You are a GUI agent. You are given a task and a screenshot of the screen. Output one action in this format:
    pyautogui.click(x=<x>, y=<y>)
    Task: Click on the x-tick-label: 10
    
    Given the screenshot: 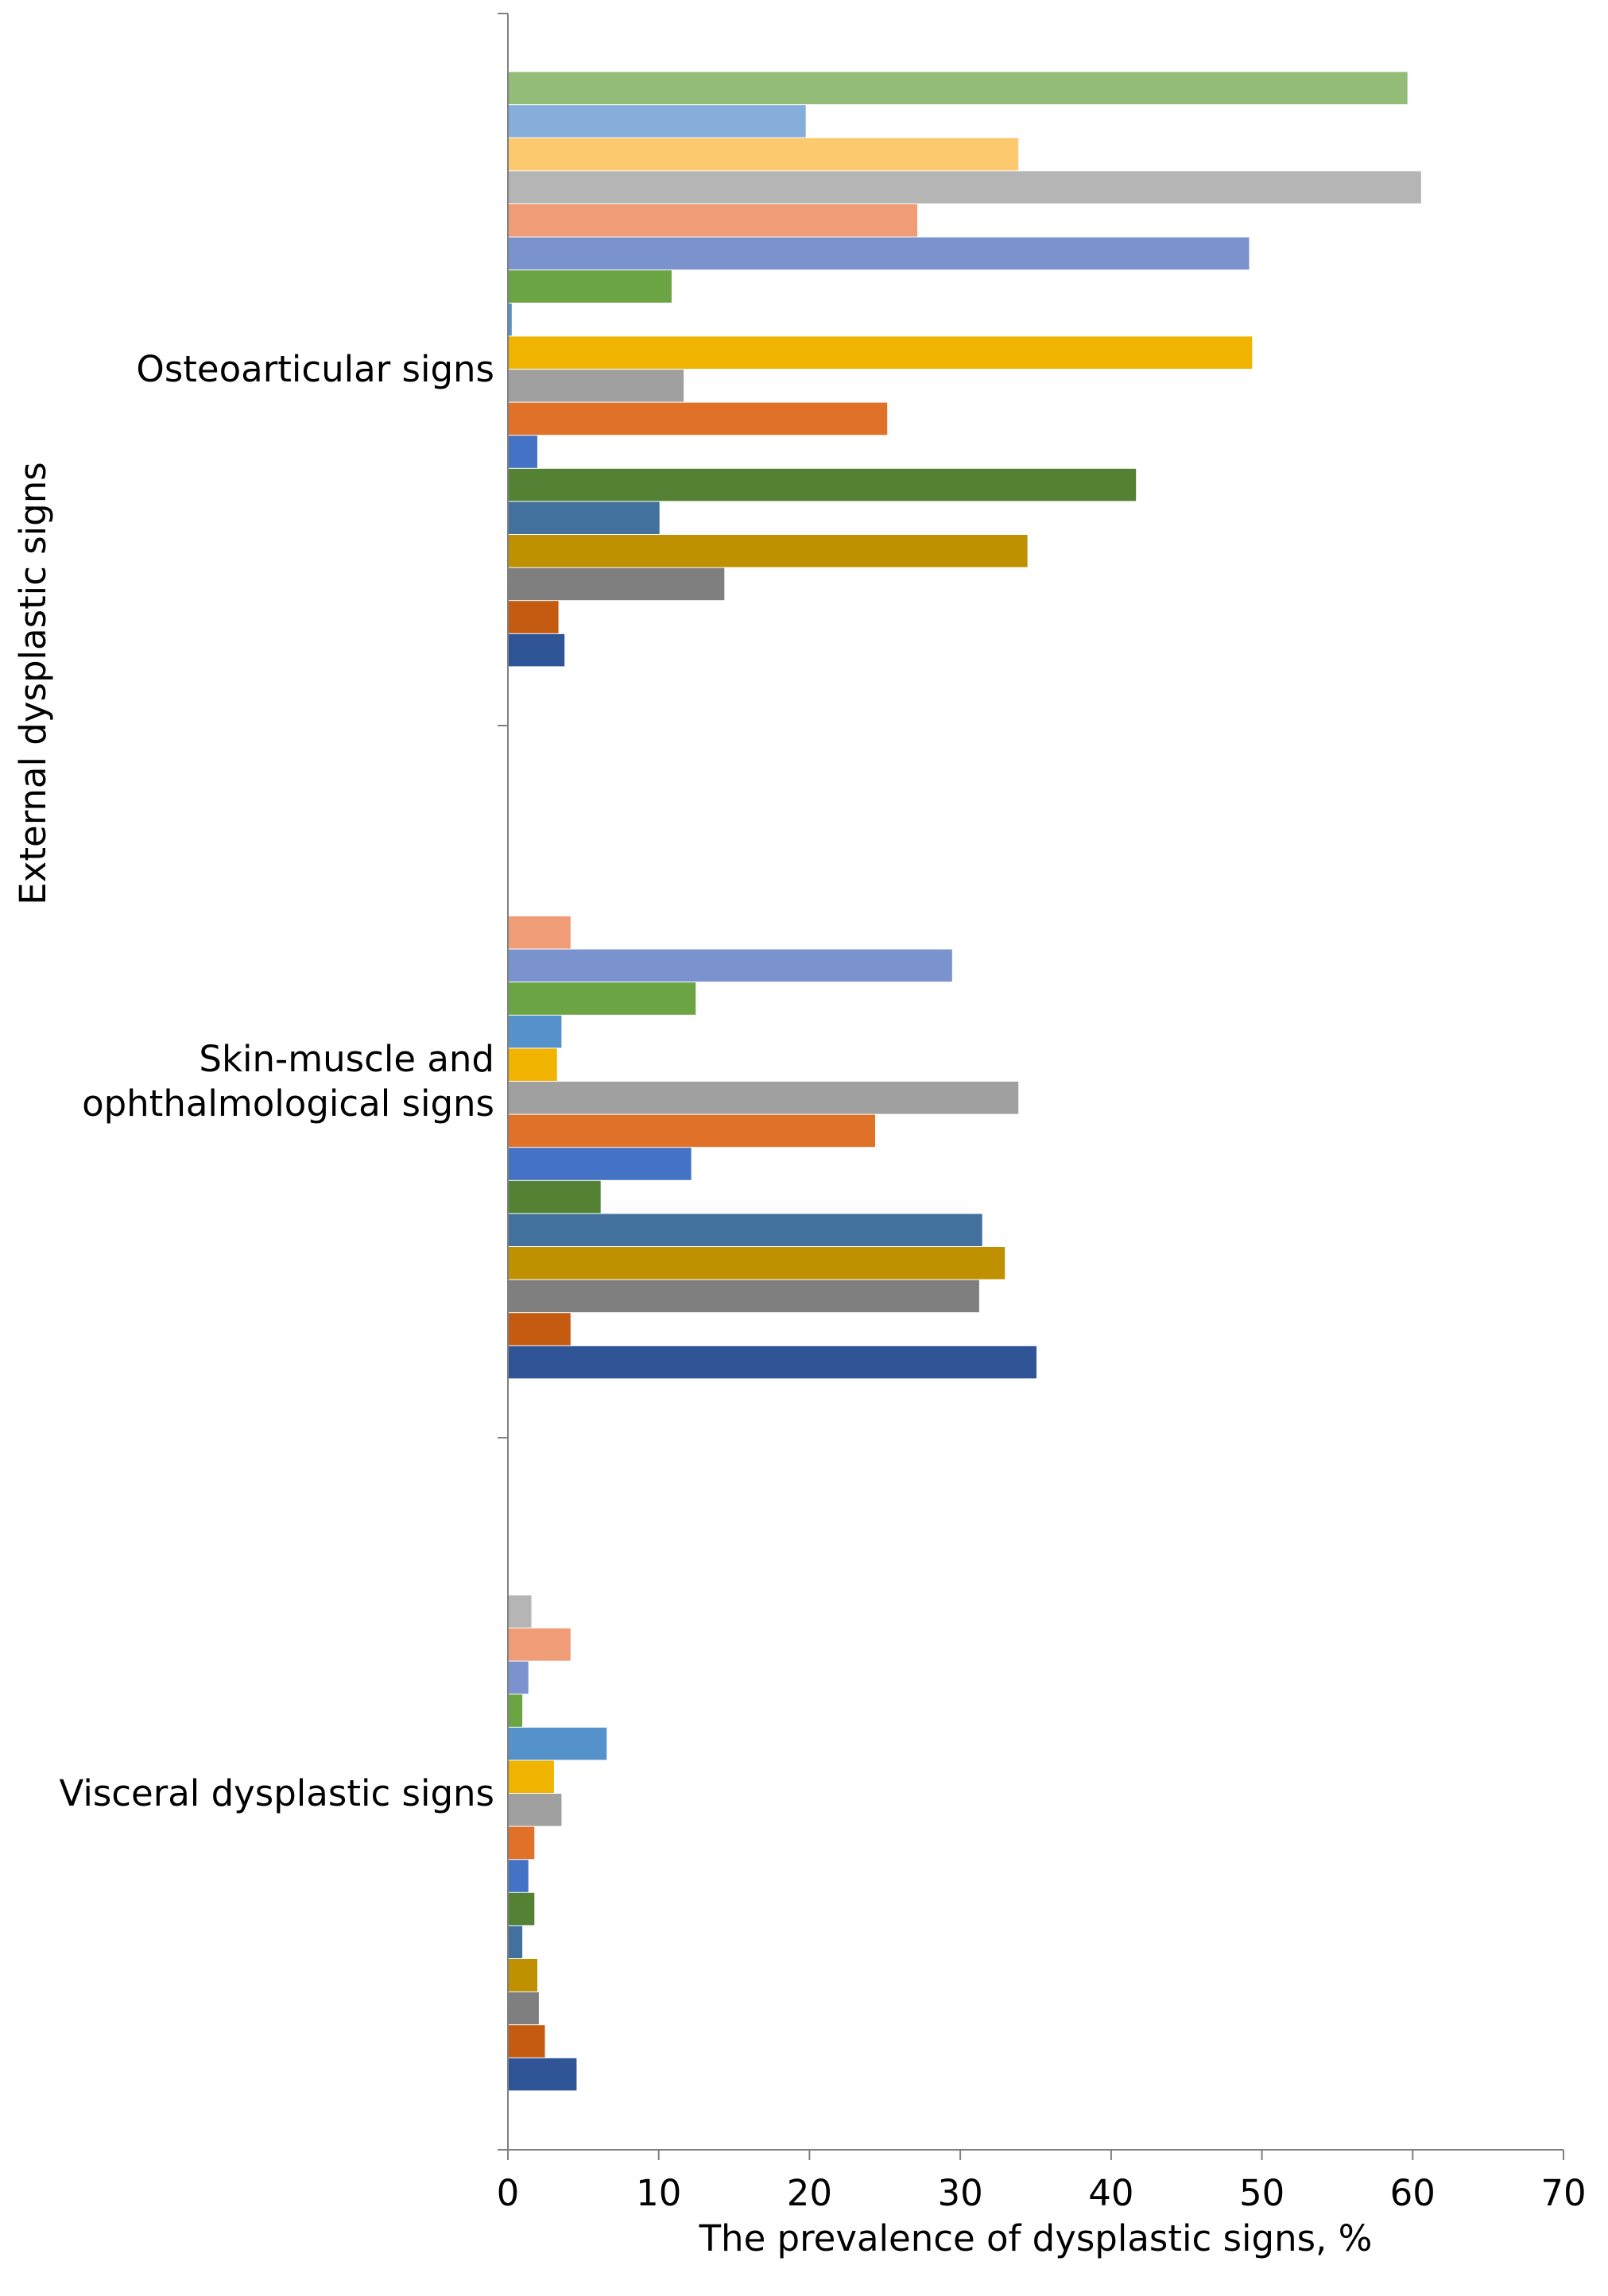 What is the action you would take?
    pyautogui.click(x=658, y=2193)
    